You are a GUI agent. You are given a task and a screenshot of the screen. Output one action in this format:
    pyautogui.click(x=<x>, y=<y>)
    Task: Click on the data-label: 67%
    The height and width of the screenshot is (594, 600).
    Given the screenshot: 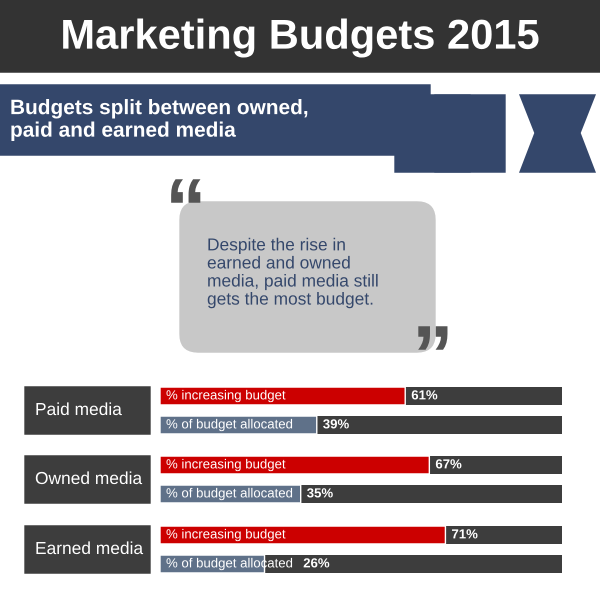 What is the action you would take?
    pyautogui.click(x=449, y=464)
    